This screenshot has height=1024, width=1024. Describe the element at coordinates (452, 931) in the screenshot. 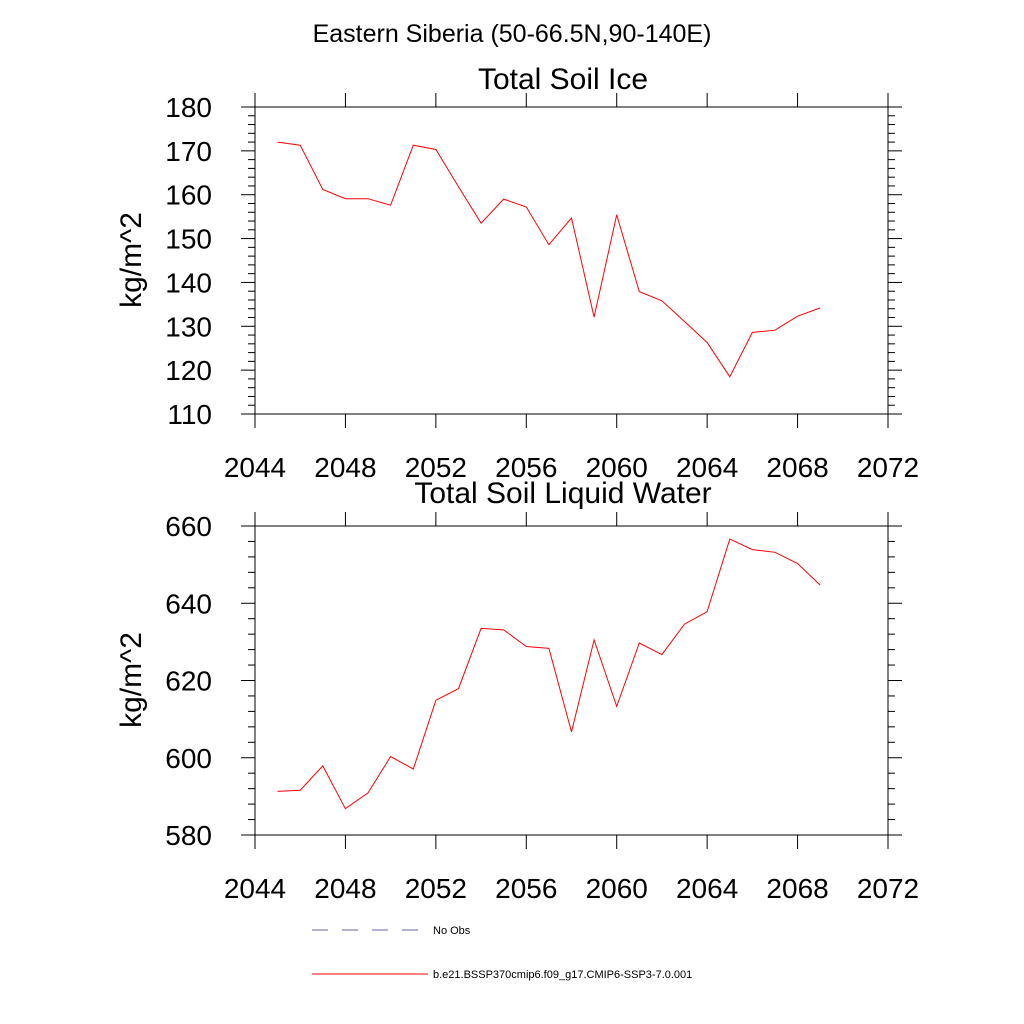

I see `legend-label-no-obs: No Obs` at that location.